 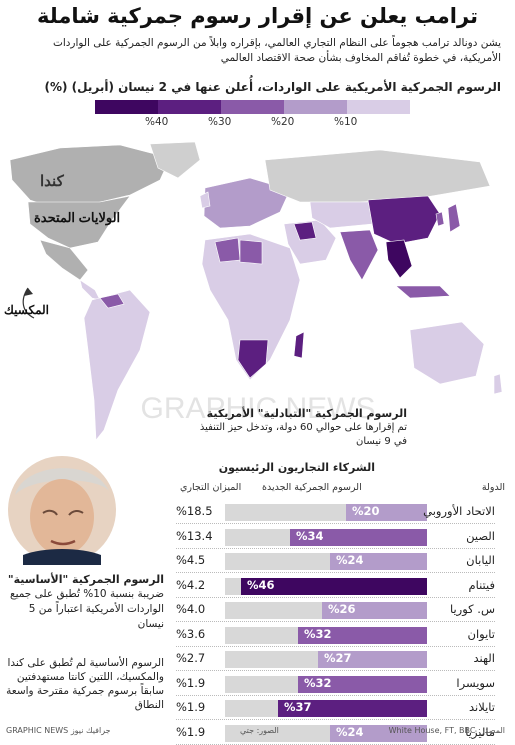 What do you see at coordinates (191, 609) in the screenshot?
I see `trade-balance-label: %4.0` at bounding box center [191, 609].